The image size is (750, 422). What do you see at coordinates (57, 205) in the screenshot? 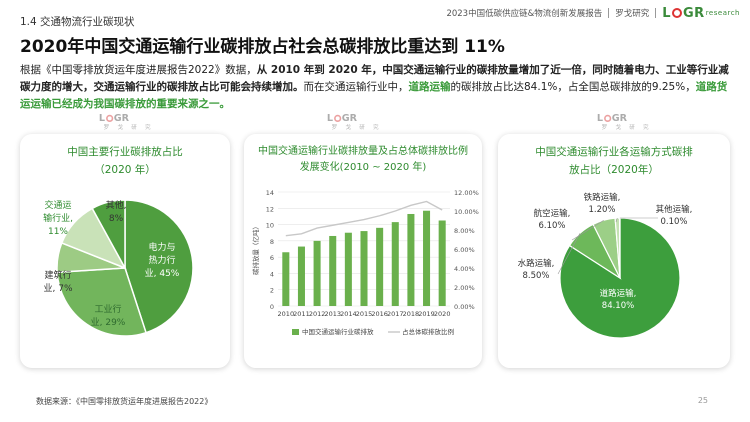
I see `pie-slice-label: 交通运` at bounding box center [57, 205].